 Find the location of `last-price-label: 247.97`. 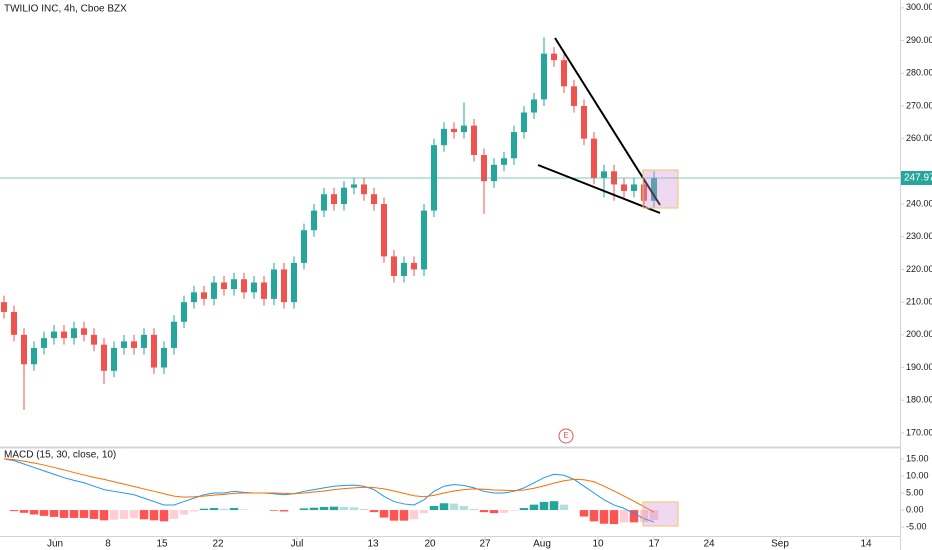

last-price-label: 247.97 is located at coordinates (918, 178).